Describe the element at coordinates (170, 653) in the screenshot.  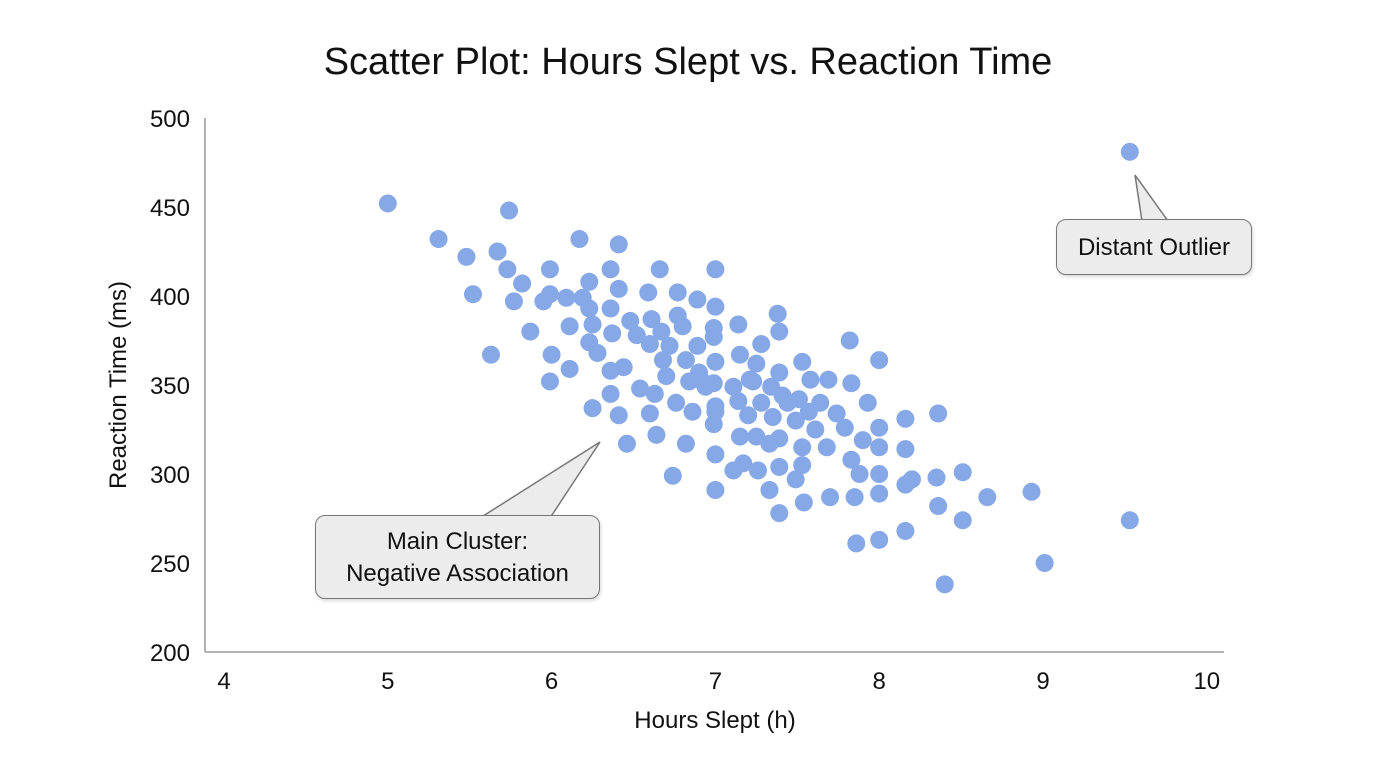
I see `y-tick-label: 200` at that location.